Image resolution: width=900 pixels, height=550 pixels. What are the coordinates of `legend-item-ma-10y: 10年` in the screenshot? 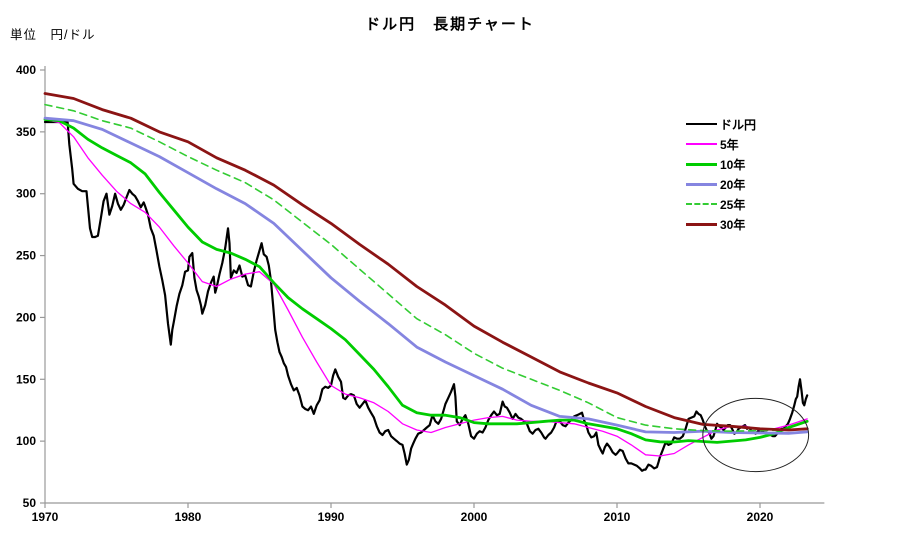 It's located at (721, 164).